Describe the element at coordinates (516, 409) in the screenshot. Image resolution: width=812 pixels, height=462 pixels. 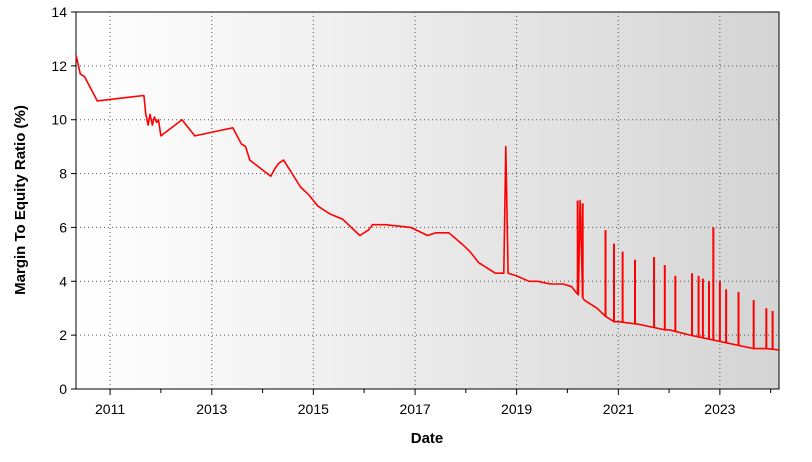
I see `x-tick-label: 2019` at that location.